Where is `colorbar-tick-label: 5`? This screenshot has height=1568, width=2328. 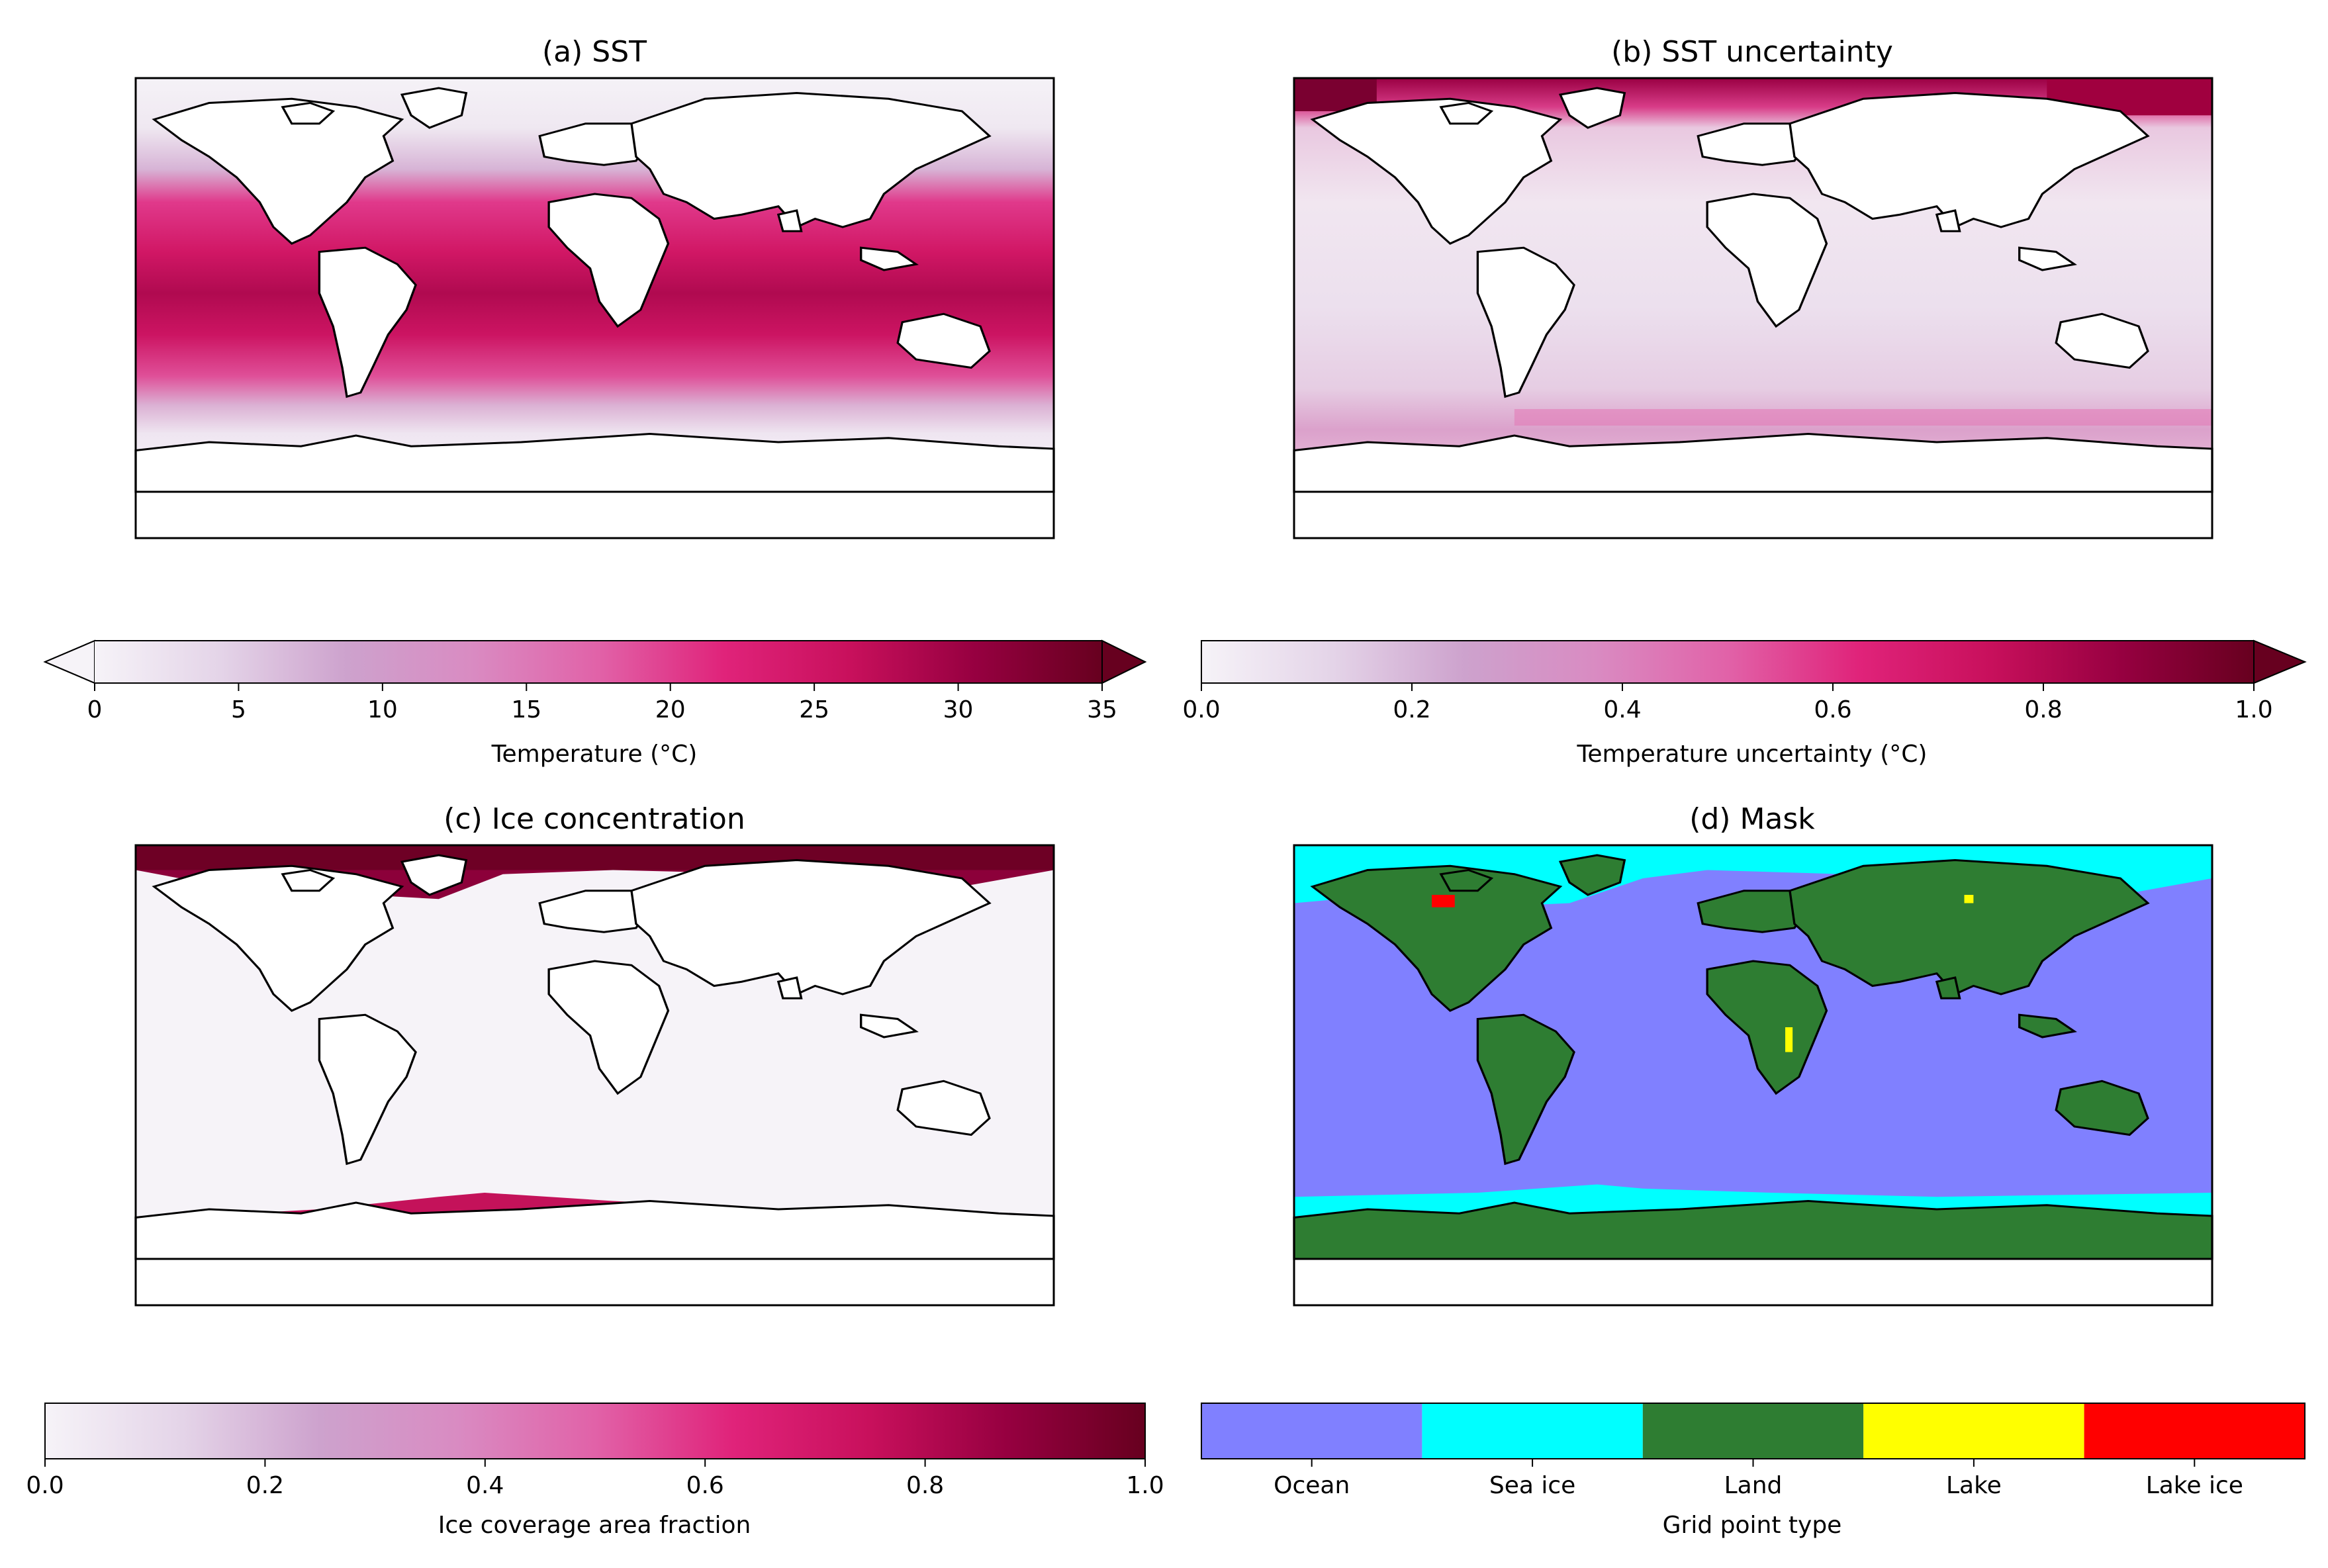 colorbar-tick-label: 5 is located at coordinates (238, 709).